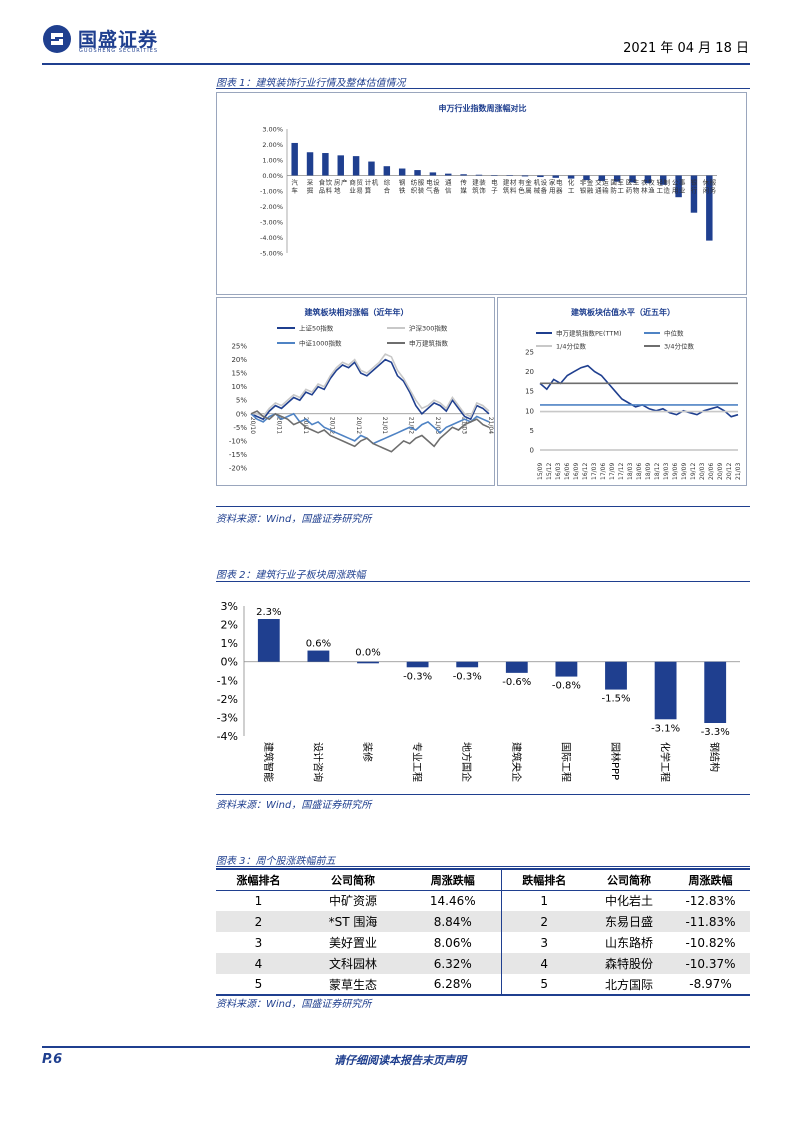  I want to click on legend-label: 中位数, so click(674, 333).